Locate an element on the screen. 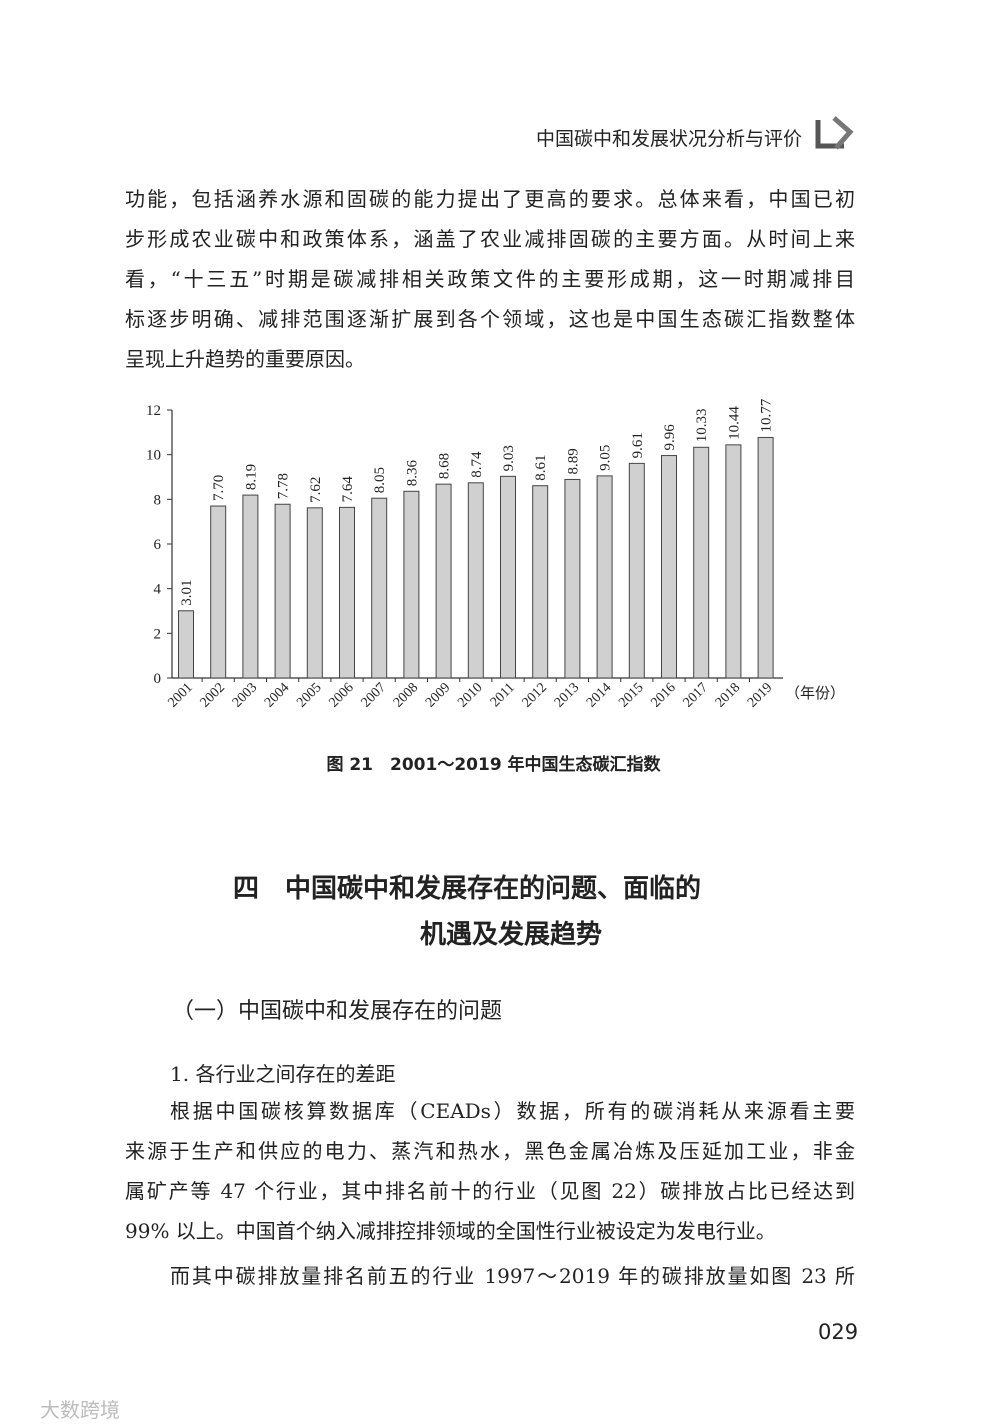 The image size is (987, 1424). value-label: 8.68 is located at coordinates (445, 466).